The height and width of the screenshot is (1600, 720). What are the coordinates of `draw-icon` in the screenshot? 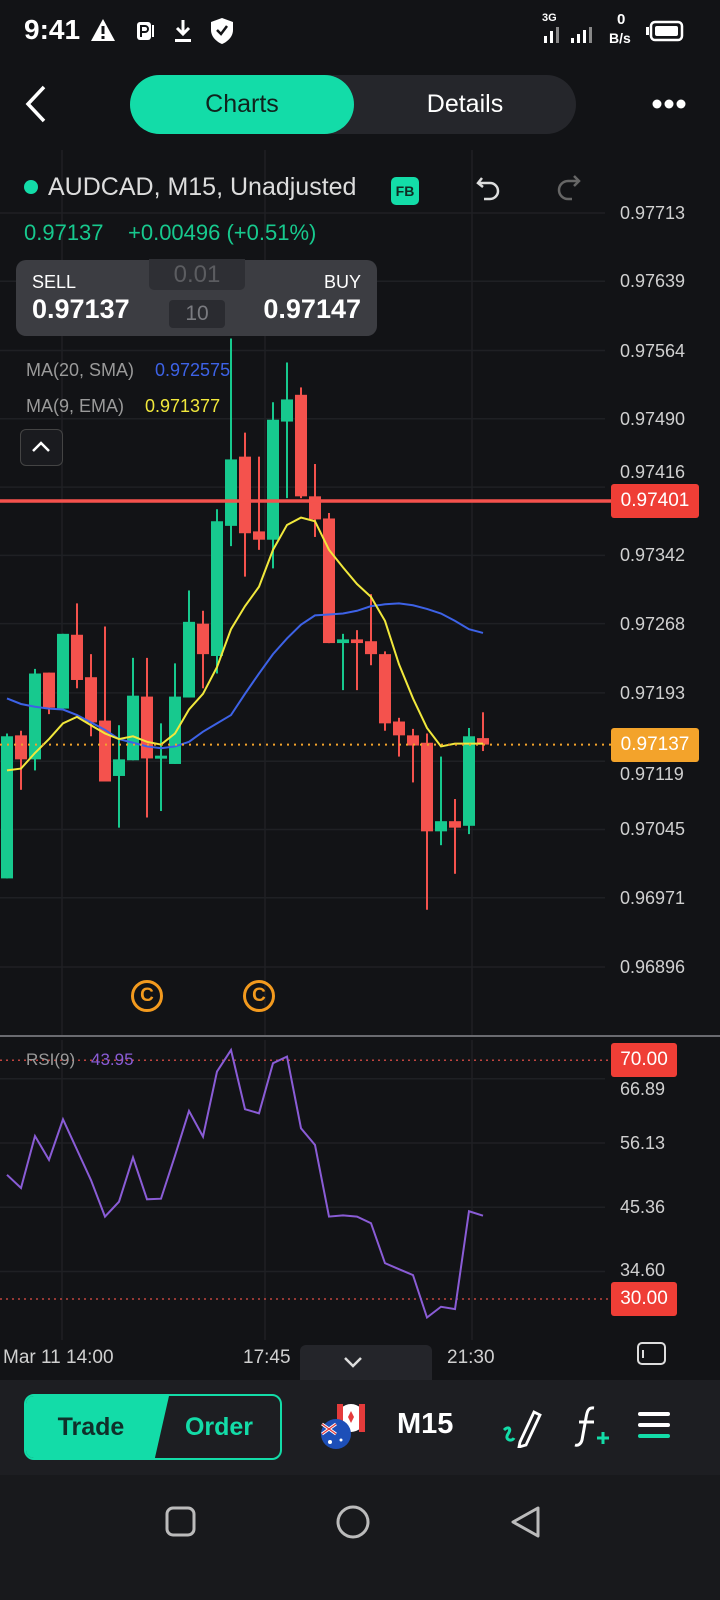 It's located at (522, 1427).